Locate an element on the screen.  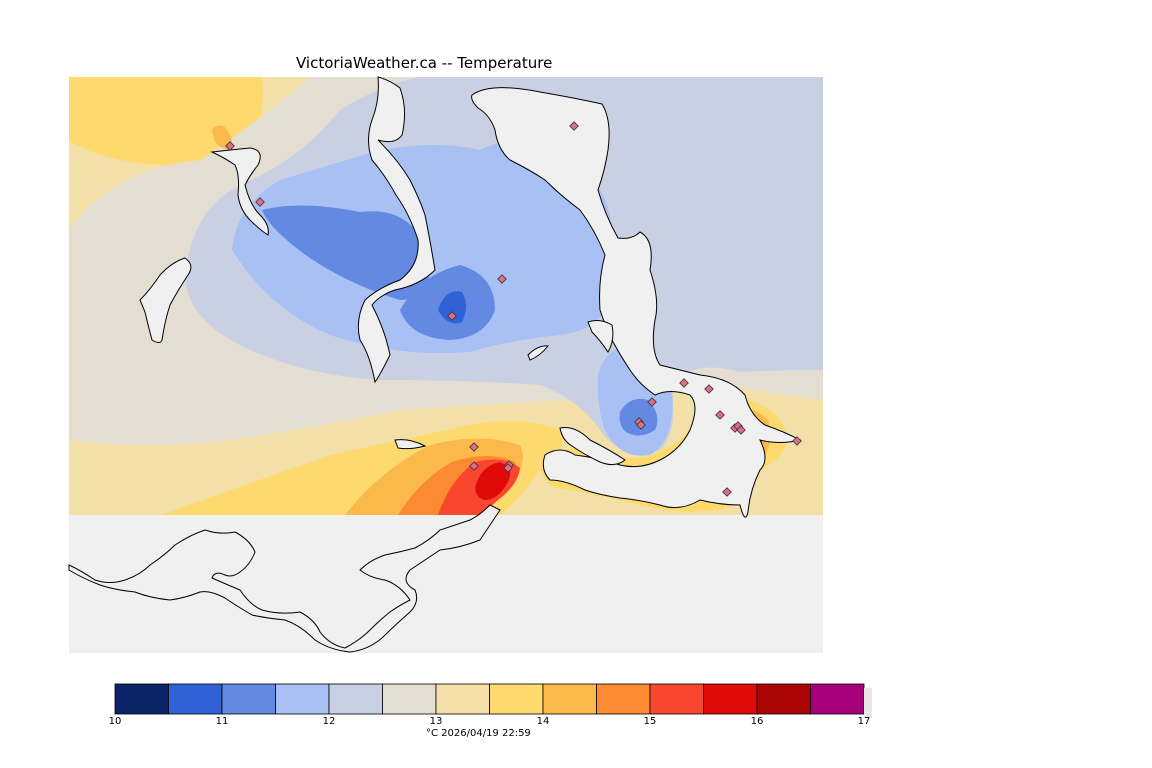
legend-tick-label: 13 is located at coordinates (436, 721).